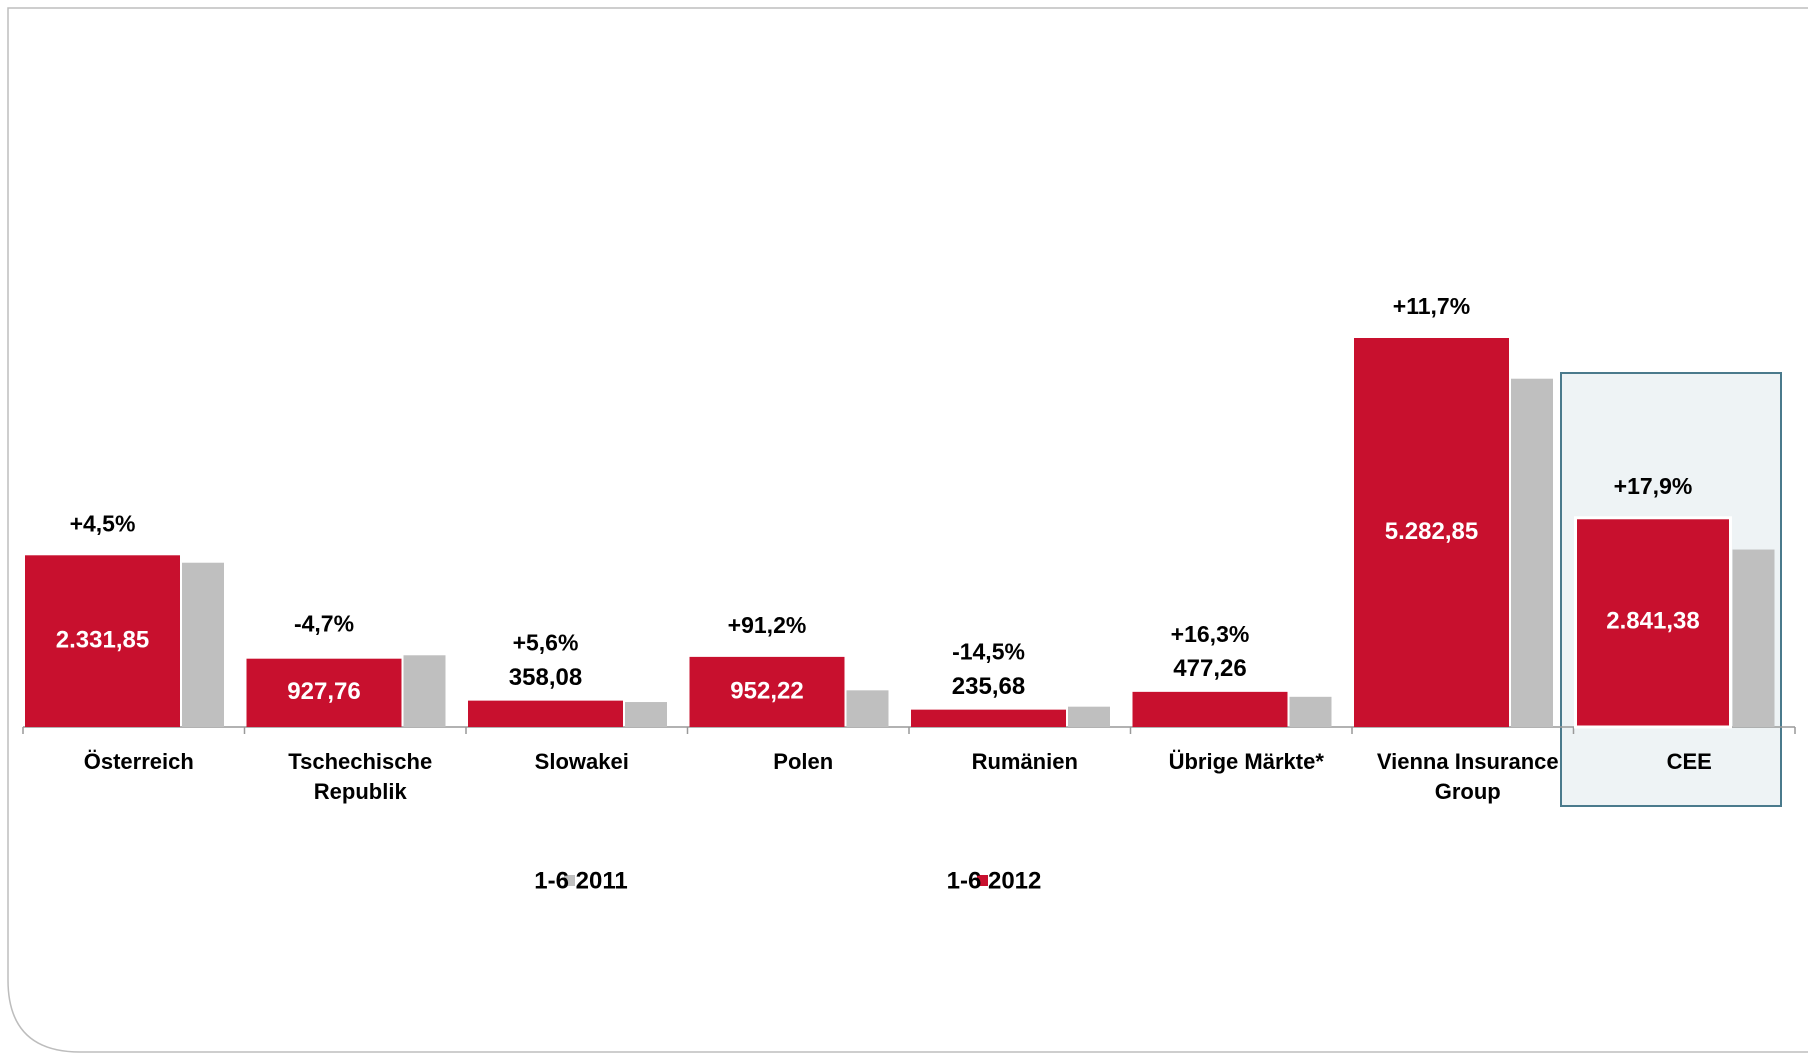 This screenshot has height=1058, width=1810. I want to click on value-label: 477,26, so click(1209, 668).